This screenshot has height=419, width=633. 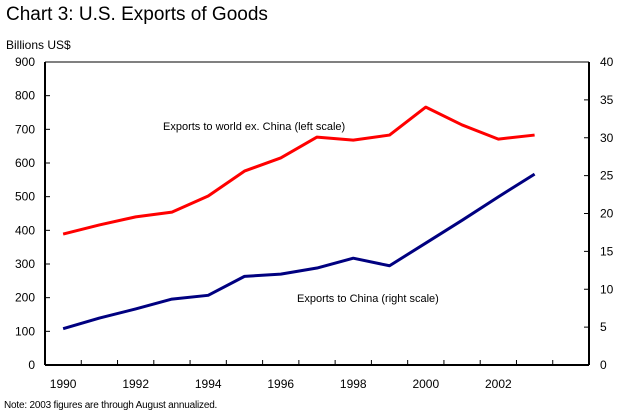 I want to click on right-axis-tick-label: 20, so click(x=607, y=214).